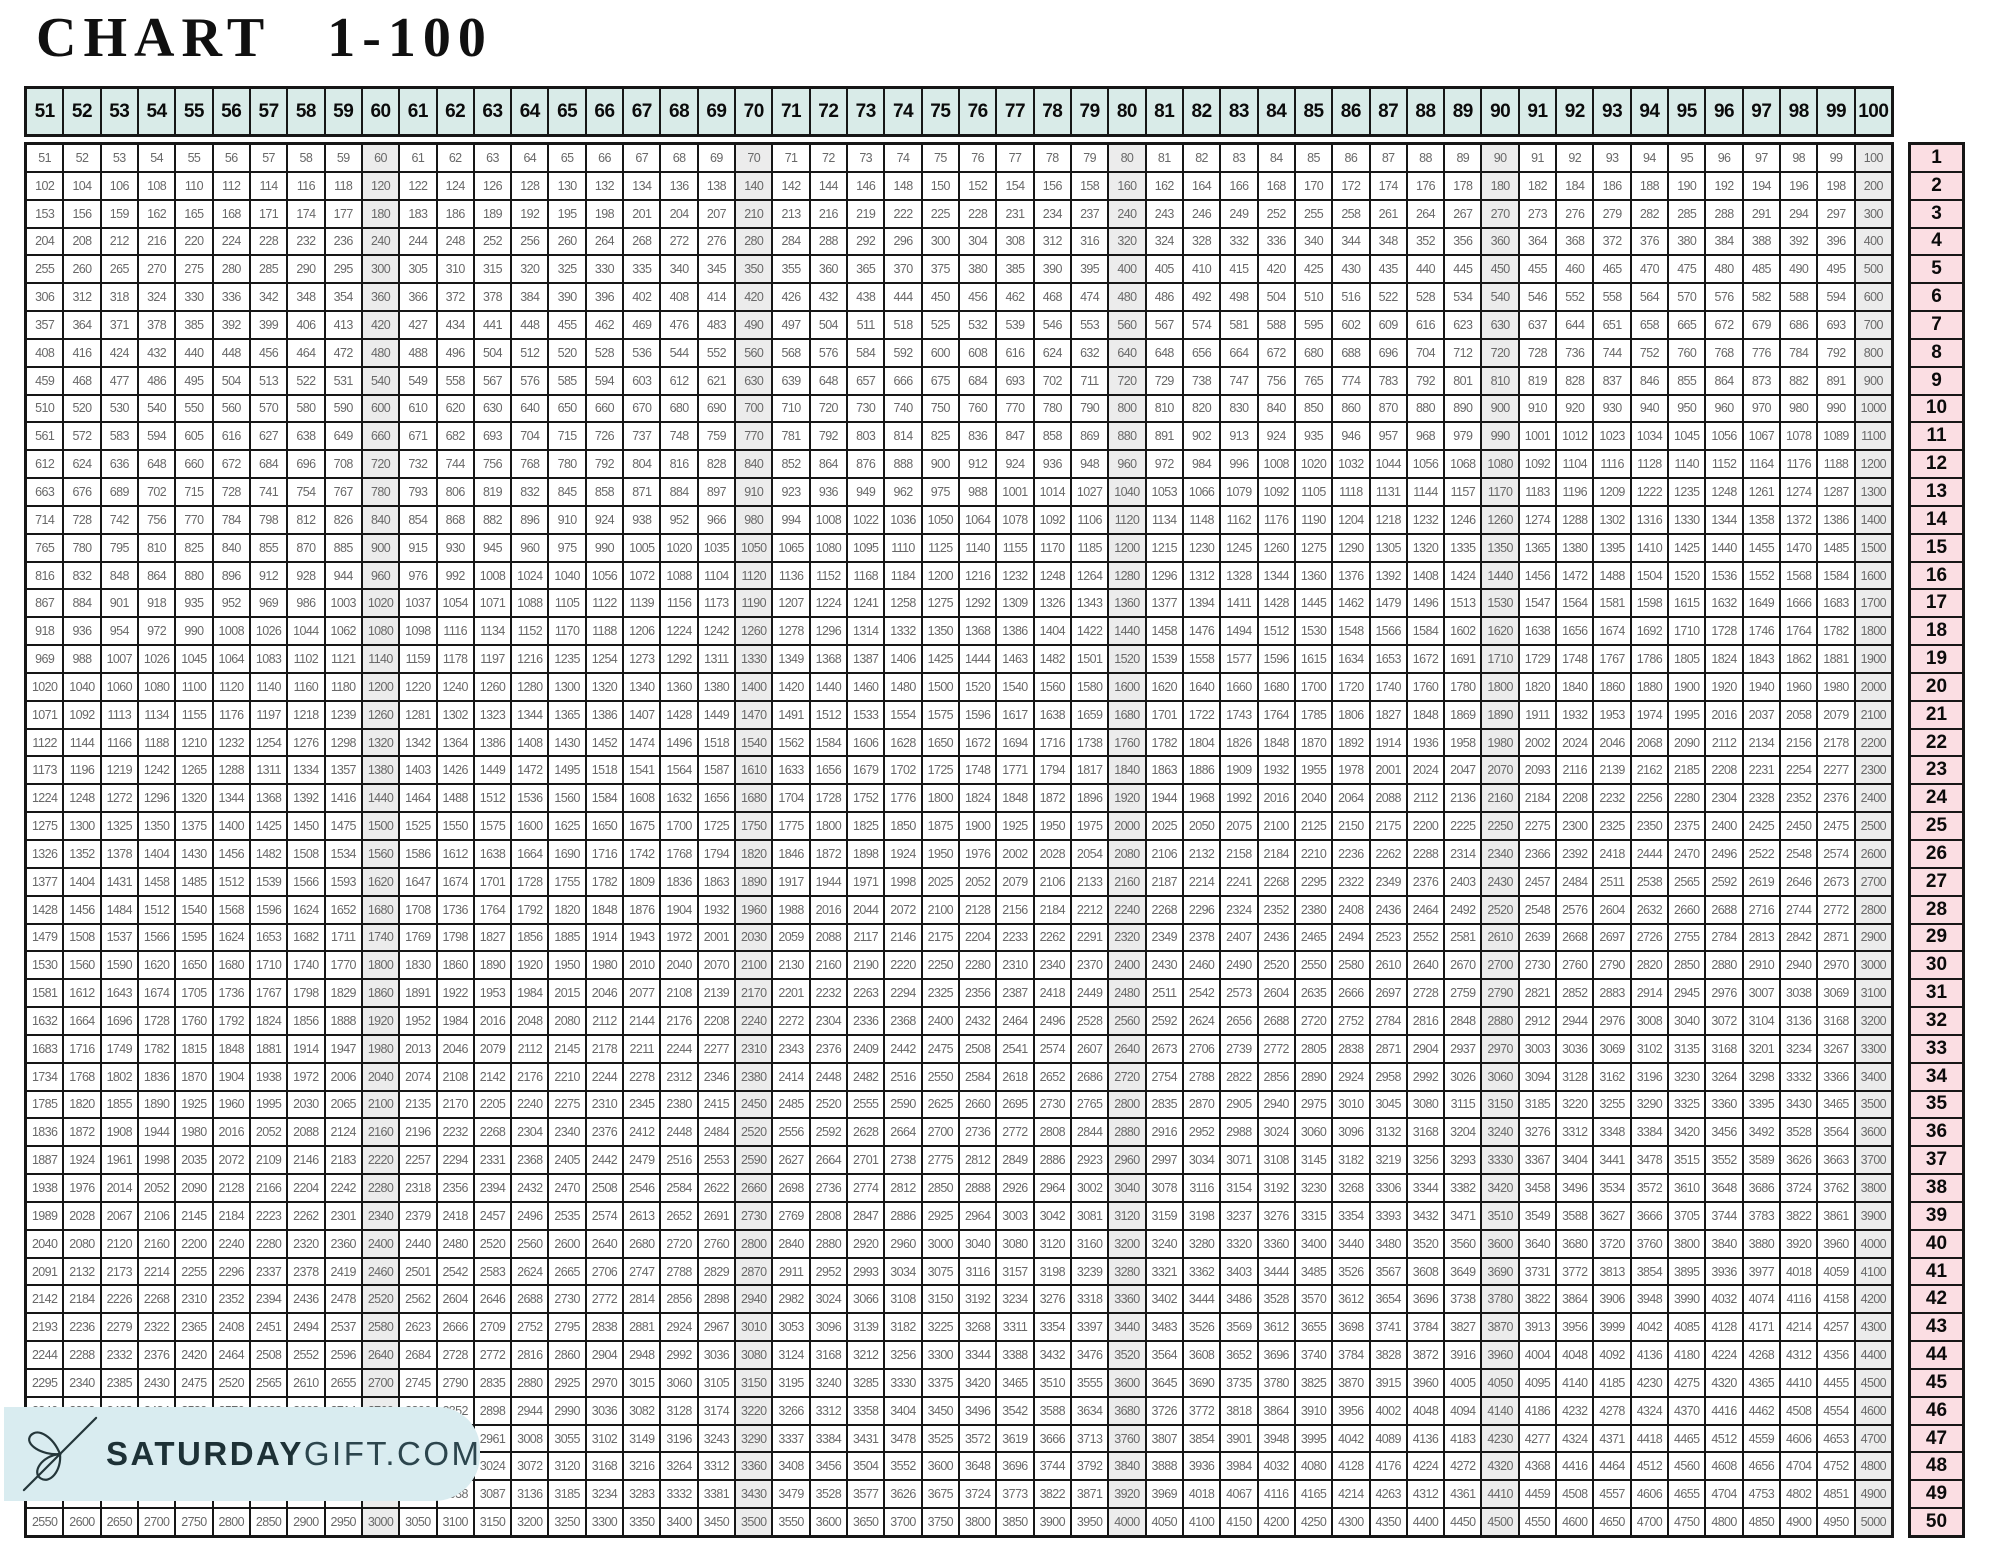  What do you see at coordinates (1687, 659) in the screenshot?
I see `product-cell: 1805` at bounding box center [1687, 659].